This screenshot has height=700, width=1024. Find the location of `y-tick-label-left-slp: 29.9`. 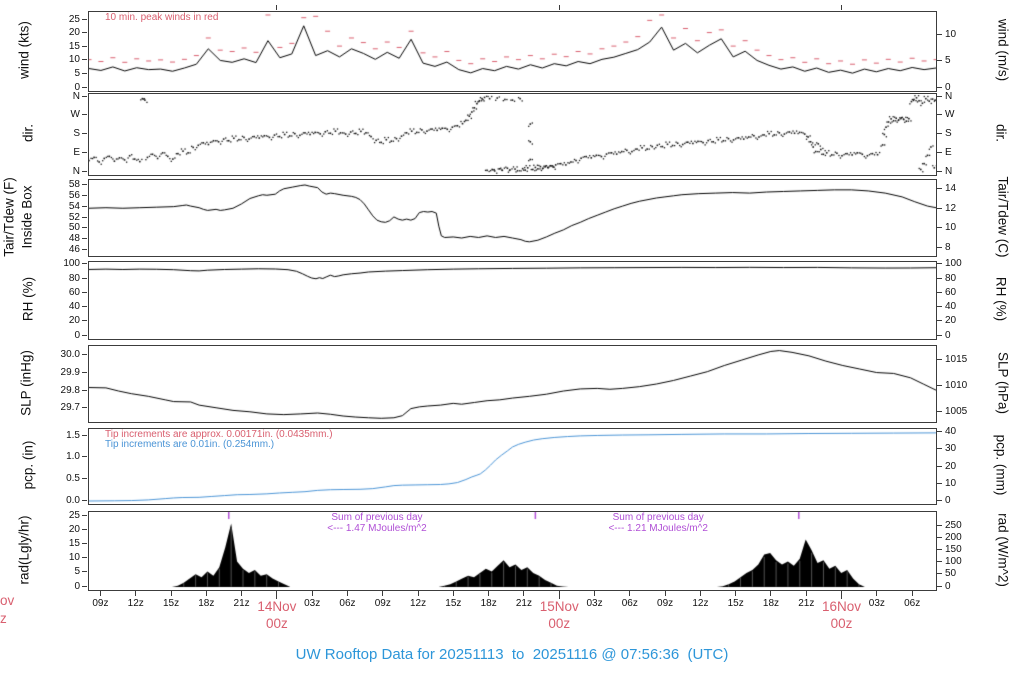

y-tick-label-left-slp: 29.9 is located at coordinates (70, 372).